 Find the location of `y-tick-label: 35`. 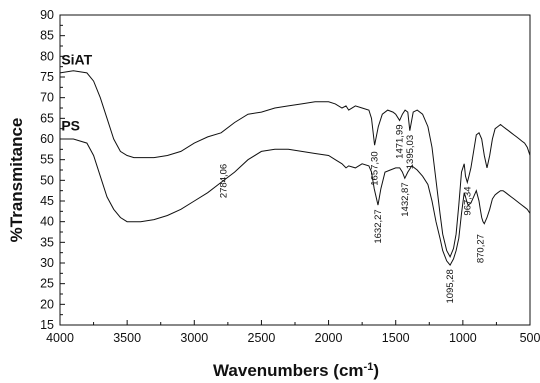

y-tick-label: 35 is located at coordinates (47, 242).